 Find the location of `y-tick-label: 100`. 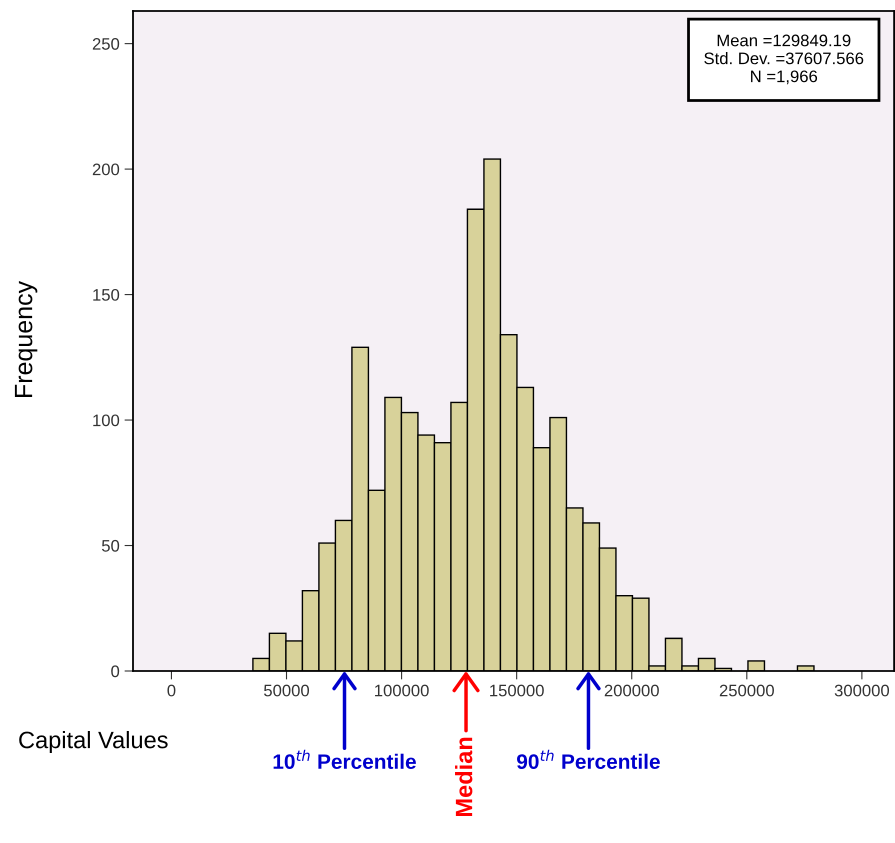

y-tick-label: 100 is located at coordinates (106, 420).